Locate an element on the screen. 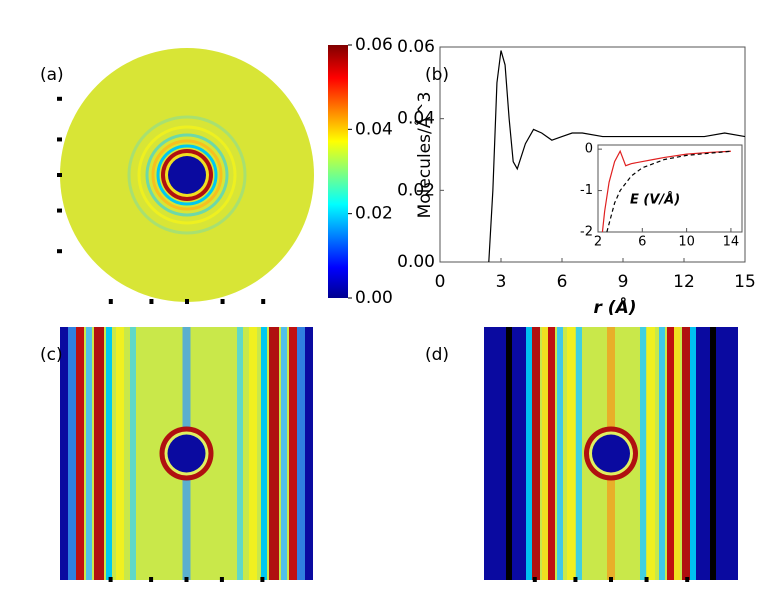 This screenshot has height=600, width=776. colorbar-label: 0.04 is located at coordinates (374, 129).